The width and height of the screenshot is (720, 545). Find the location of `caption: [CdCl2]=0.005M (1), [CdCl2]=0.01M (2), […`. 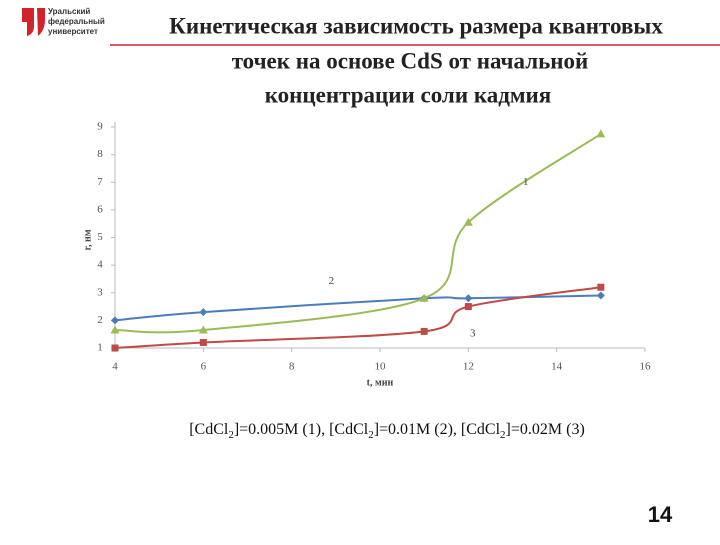

caption: [CdCl2]=0.005M (1), [CdCl2]=0.01M (2), [… is located at coordinates (387, 431).